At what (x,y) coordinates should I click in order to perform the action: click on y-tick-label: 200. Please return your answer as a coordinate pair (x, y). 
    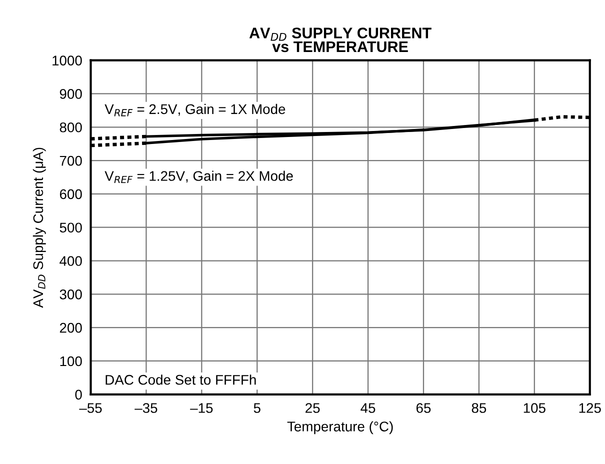
    Looking at the image, I should click on (71, 327).